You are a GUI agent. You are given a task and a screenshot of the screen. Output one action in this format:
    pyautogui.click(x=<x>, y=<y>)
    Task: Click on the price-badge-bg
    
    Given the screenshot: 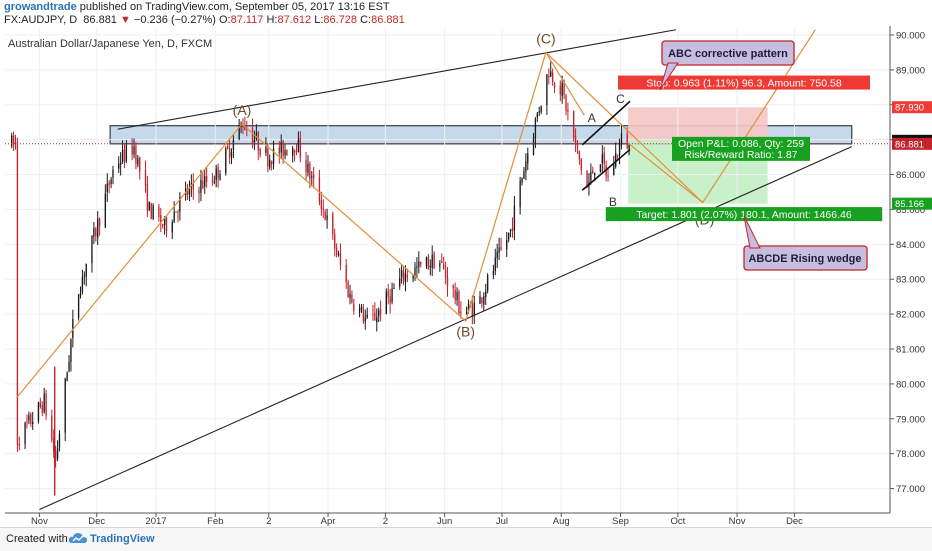 What is the action you would take?
    pyautogui.click(x=912, y=203)
    